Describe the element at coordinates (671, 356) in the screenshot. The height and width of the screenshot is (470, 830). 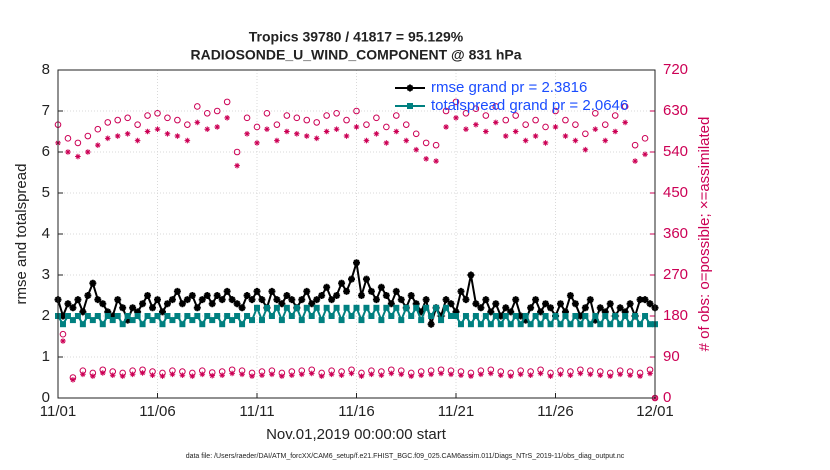
I see `y2-tick-label: 90` at that location.